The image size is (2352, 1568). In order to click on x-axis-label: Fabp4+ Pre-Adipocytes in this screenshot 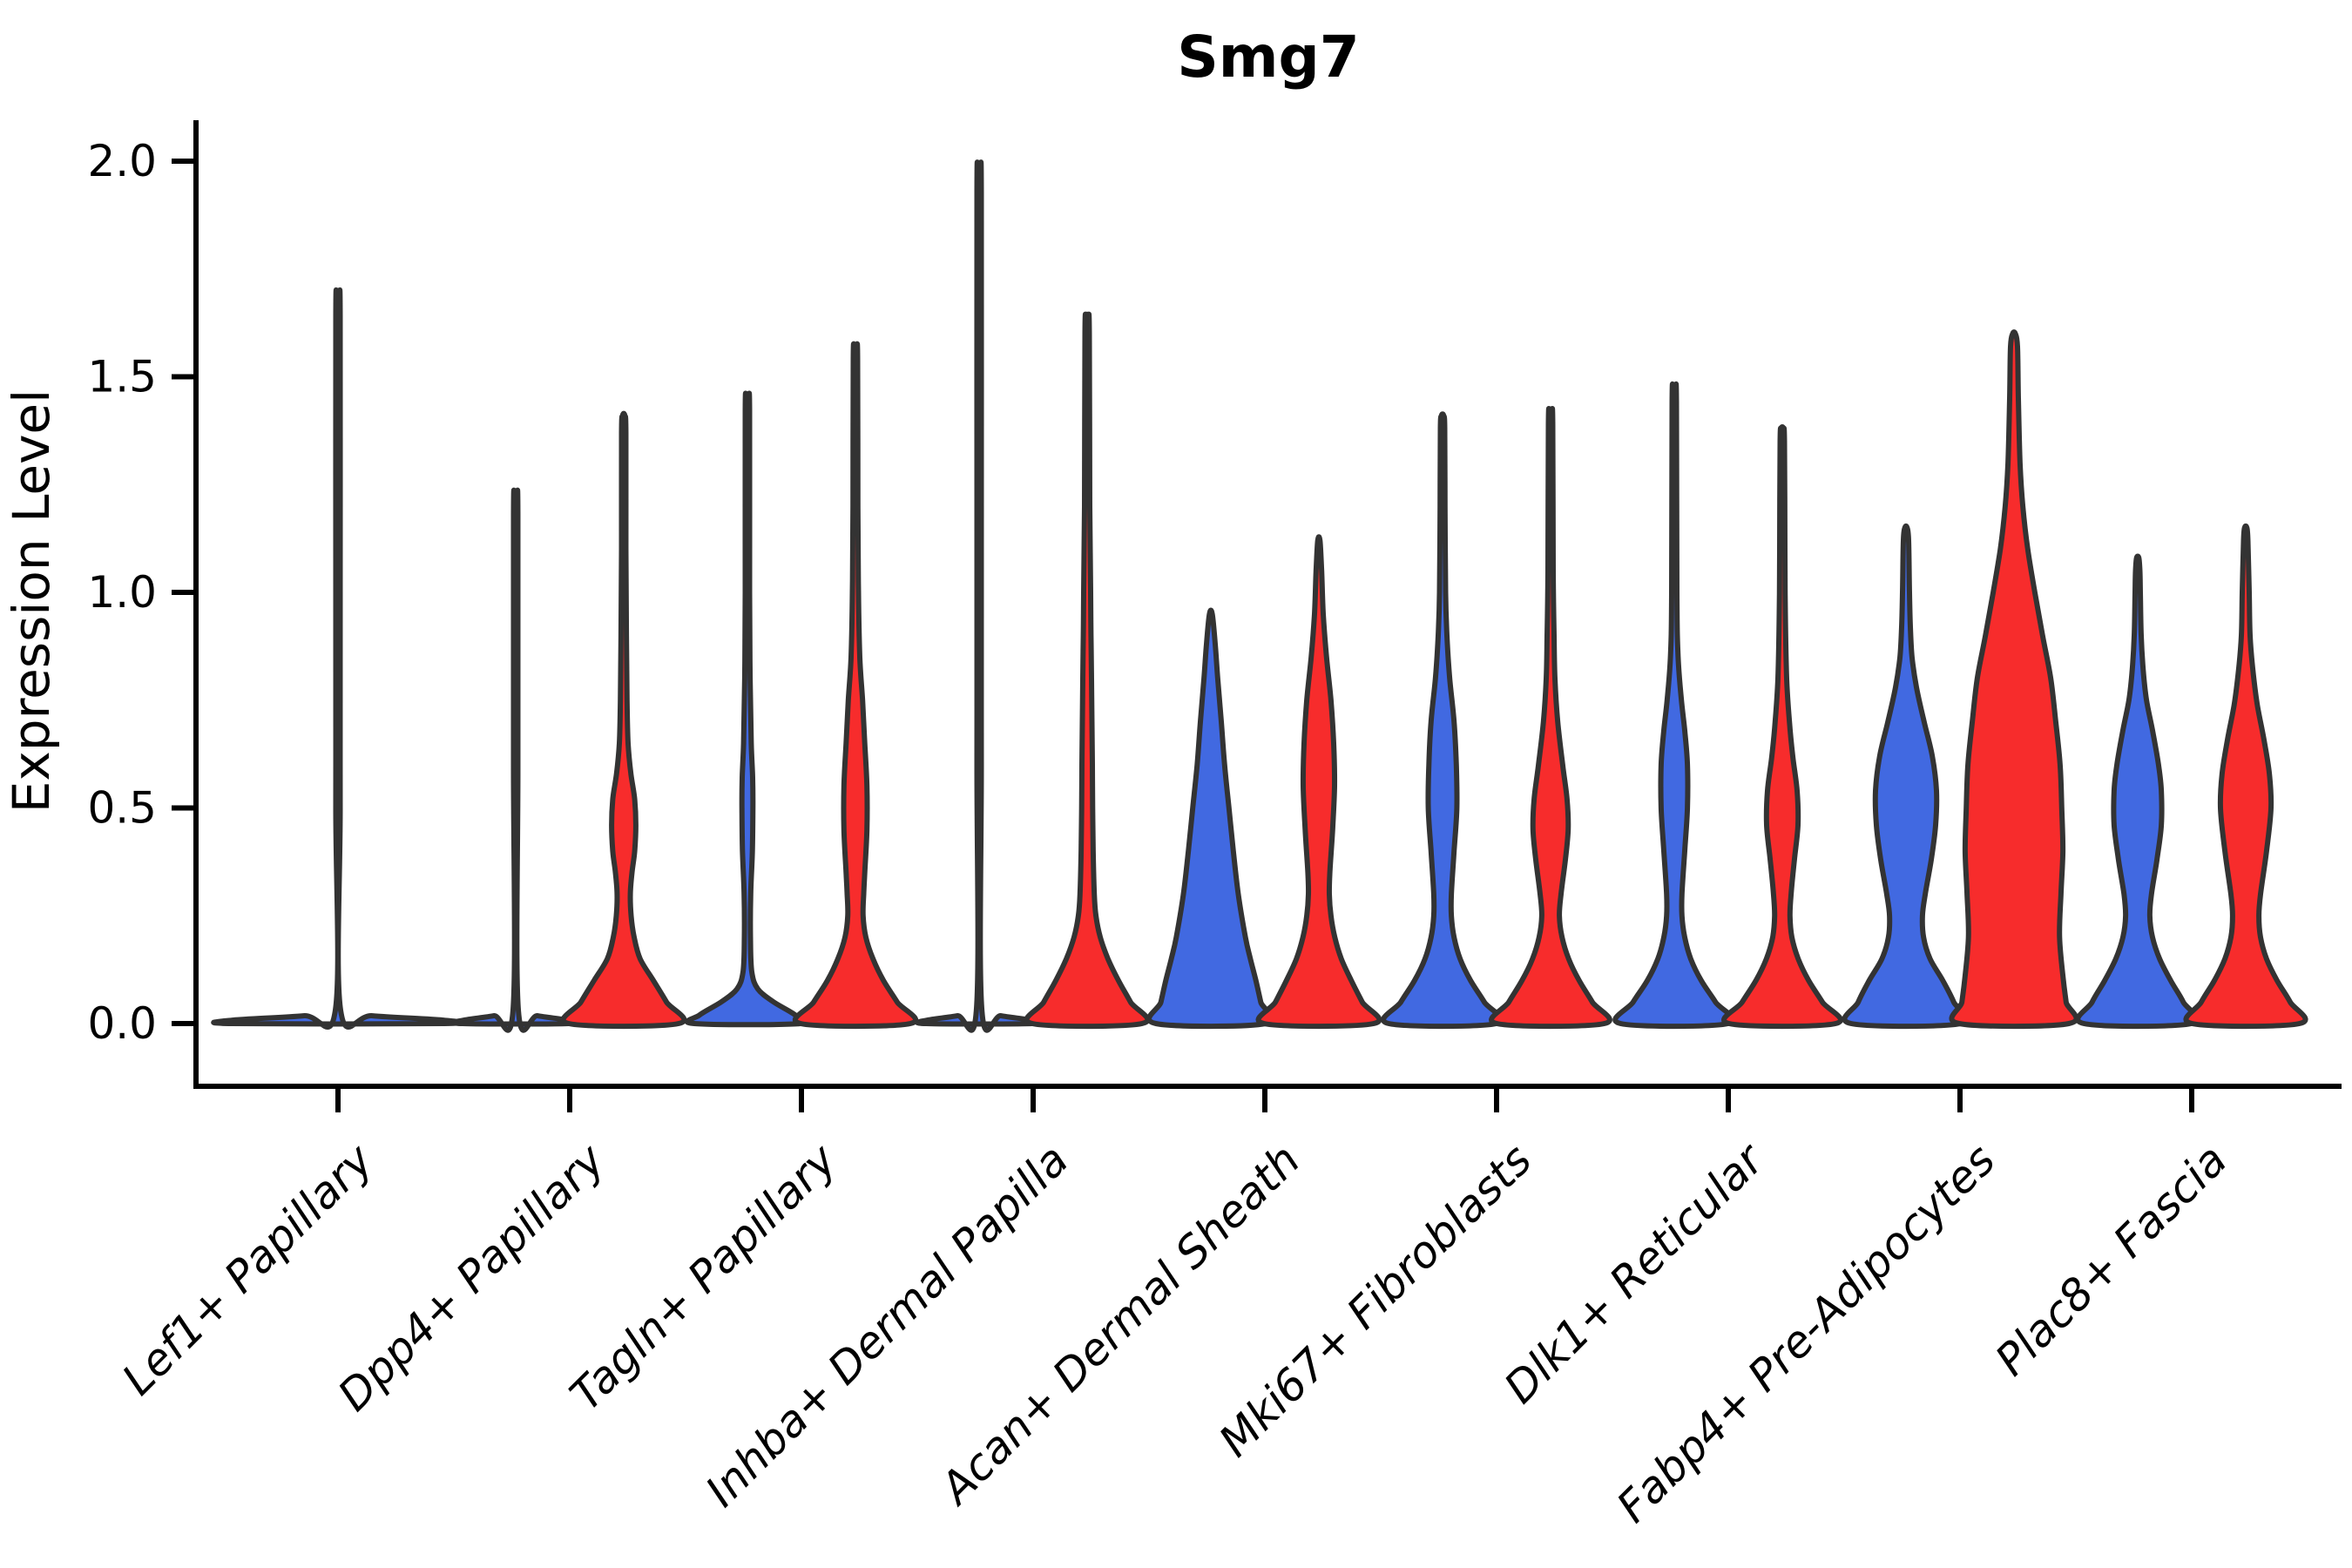, I will do `click(1806, 1333)`.